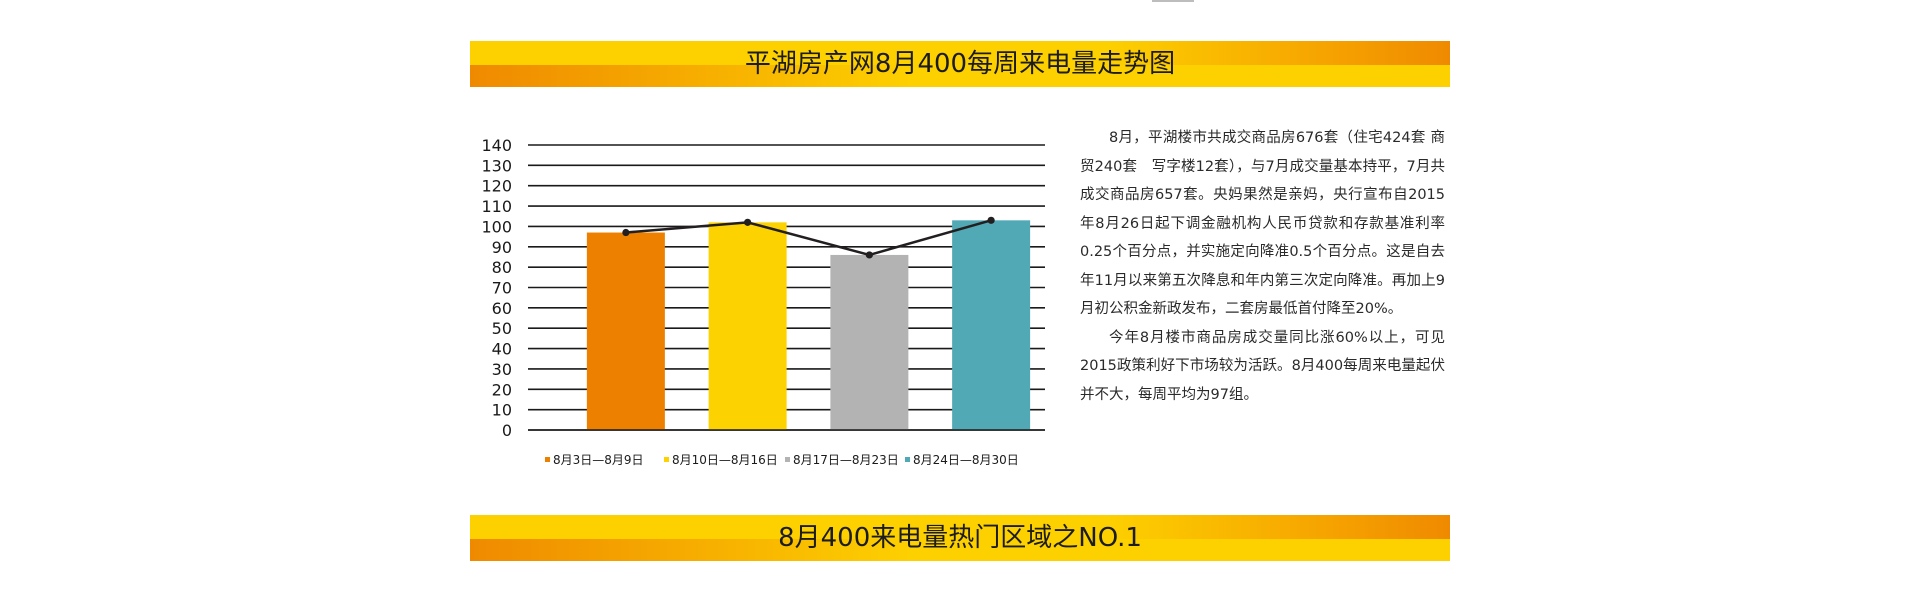 This screenshot has width=1920, height=600. What do you see at coordinates (846, 460) in the screenshot?
I see `legend-label: 8月17日—8月23日` at bounding box center [846, 460].